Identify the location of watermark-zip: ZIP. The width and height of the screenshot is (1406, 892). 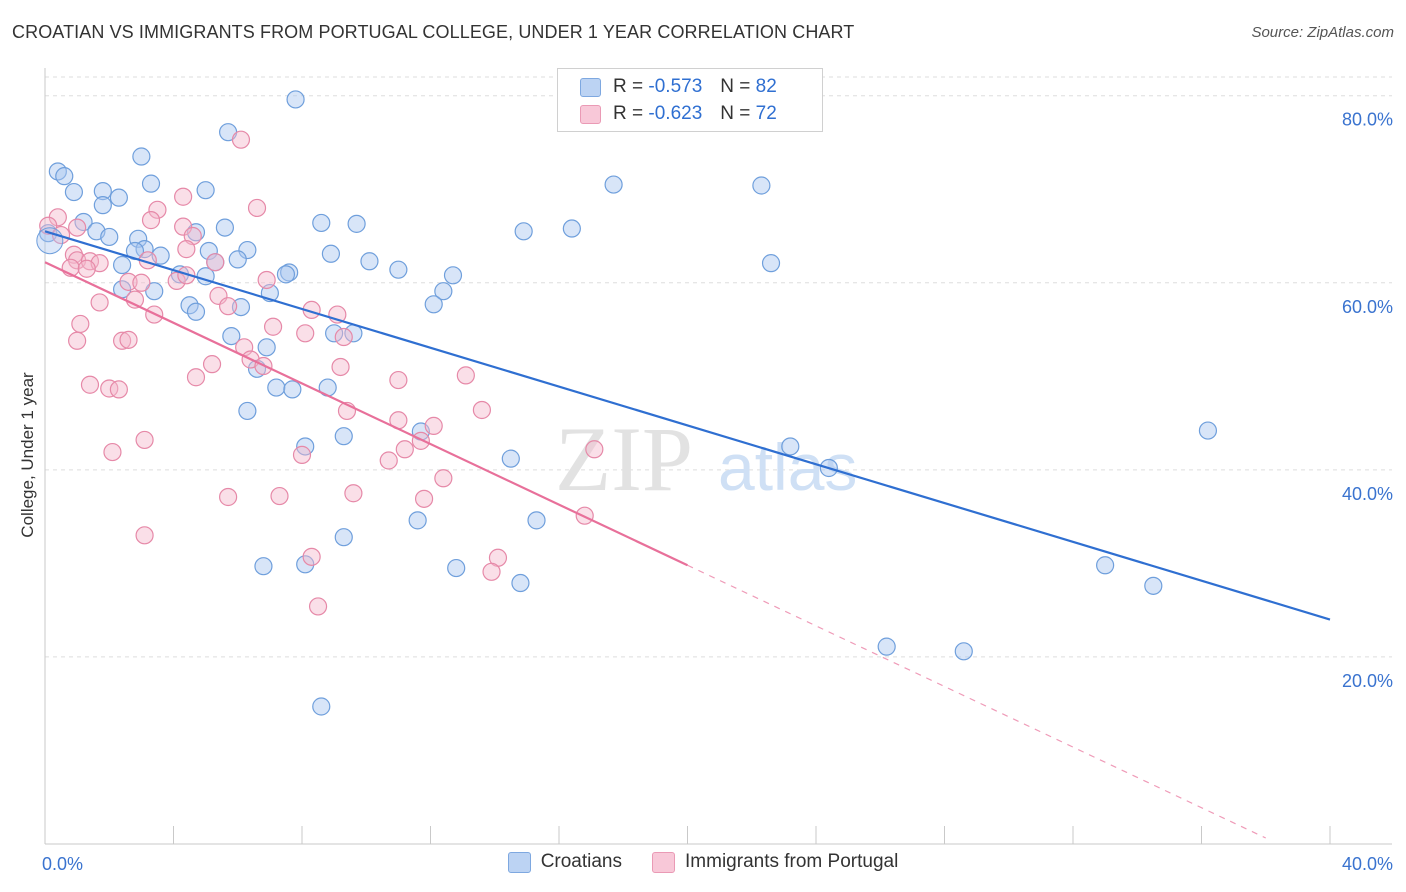
(624, 459).